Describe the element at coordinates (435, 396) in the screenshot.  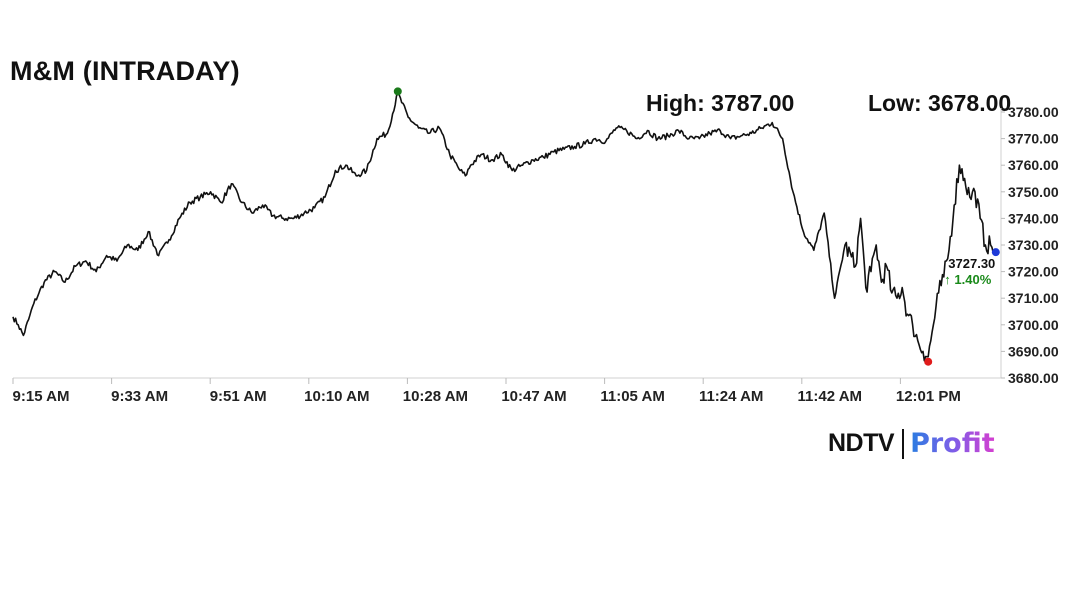
I see `x-tick-label: 10:28 AM` at that location.